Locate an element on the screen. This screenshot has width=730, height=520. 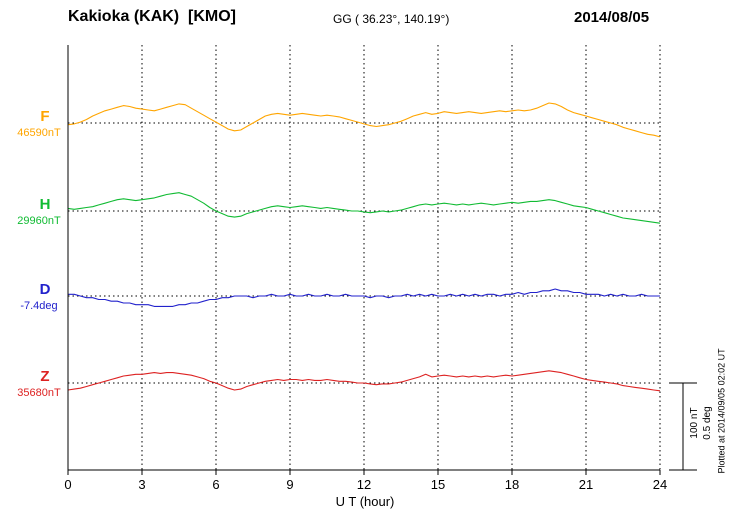
plot-date: 2014/08/05 is located at coordinates (612, 17).